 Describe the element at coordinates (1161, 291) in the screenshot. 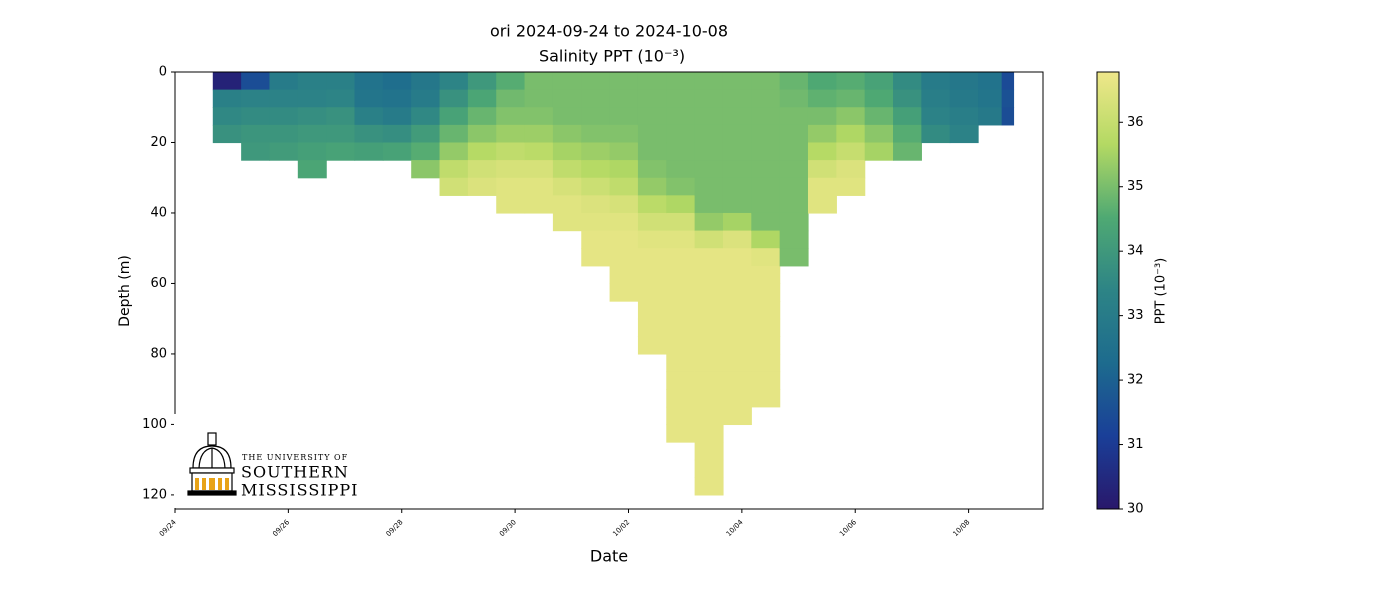

I see `colorbar-label: PPT (10⁻³)` at that location.